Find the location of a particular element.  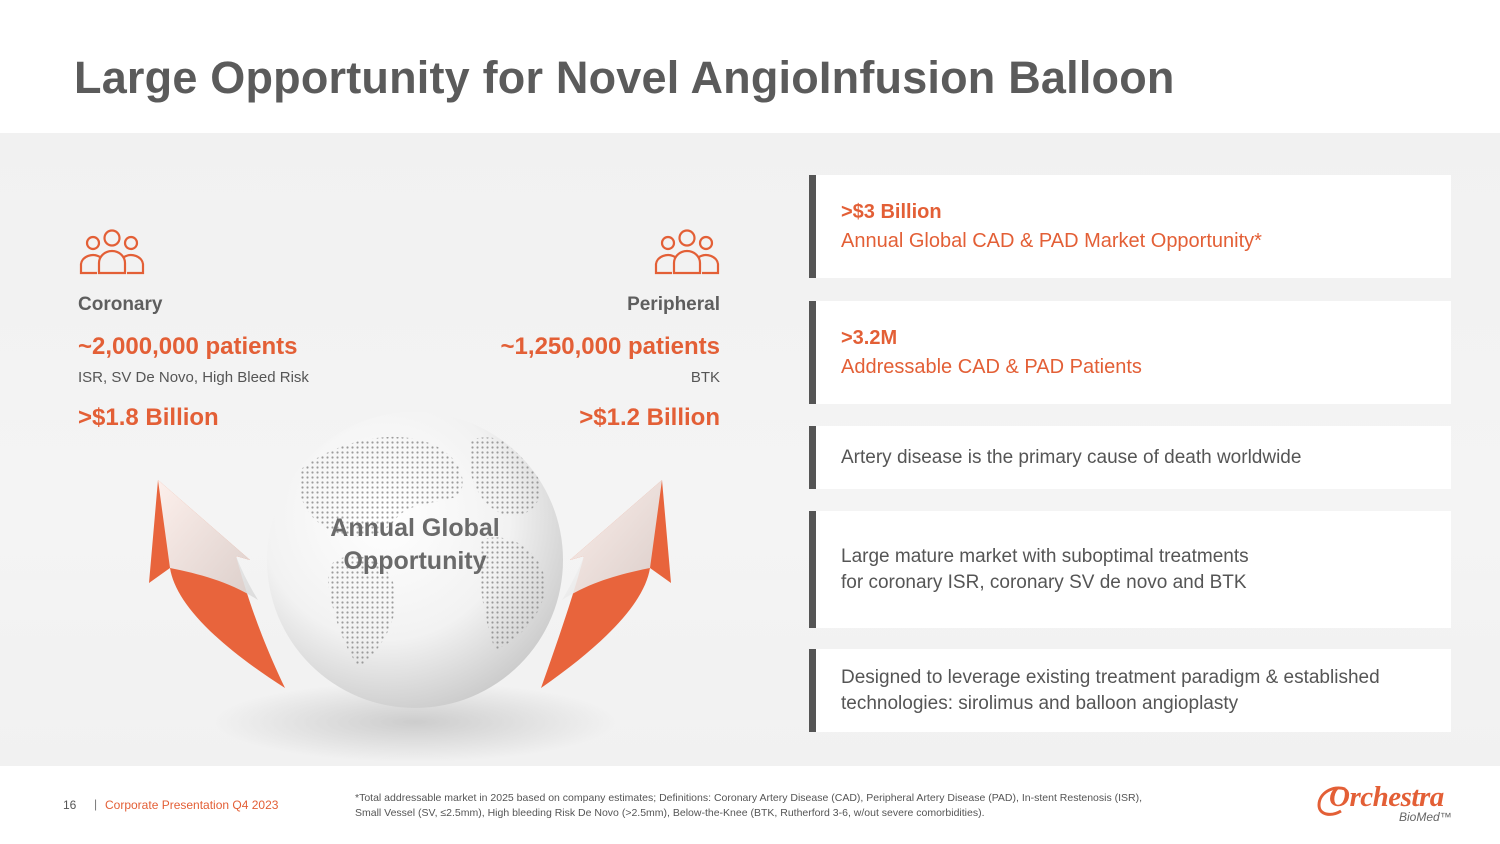

globe-label: Annual Global Opportunity is located at coordinates (415, 545).